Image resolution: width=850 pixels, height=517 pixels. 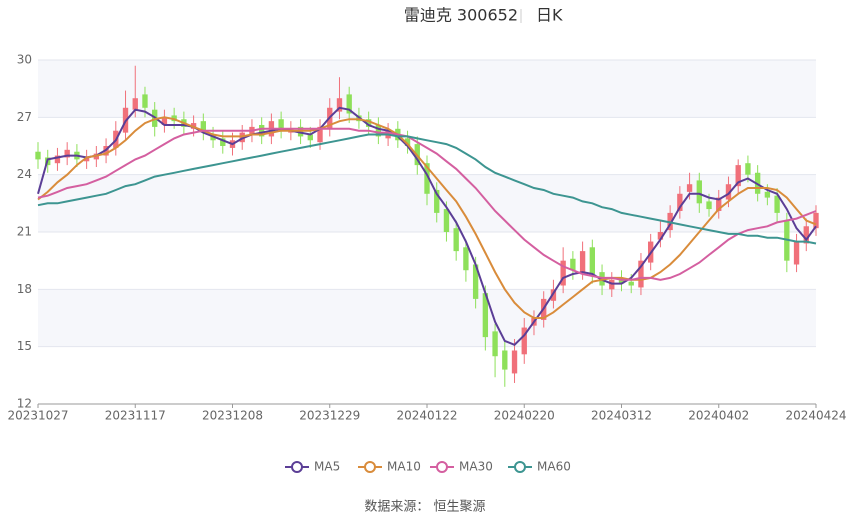 I want to click on legend-label: MA5, so click(x=327, y=467).